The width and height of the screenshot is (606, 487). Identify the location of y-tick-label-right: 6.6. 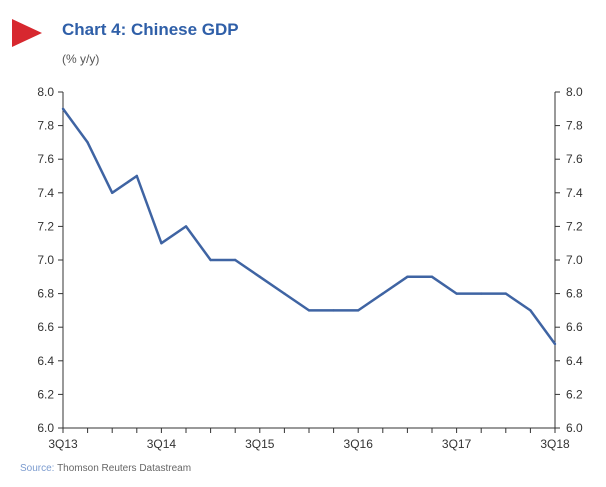
(574, 327).